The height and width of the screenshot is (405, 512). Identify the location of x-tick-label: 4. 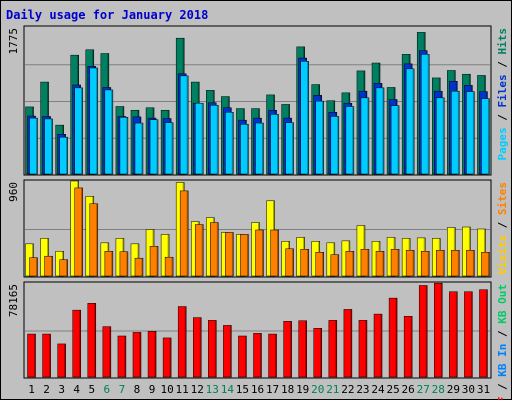
(76, 389).